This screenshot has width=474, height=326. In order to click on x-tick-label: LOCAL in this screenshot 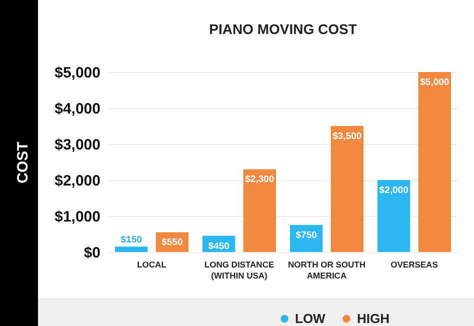, I will do `click(151, 265)`.